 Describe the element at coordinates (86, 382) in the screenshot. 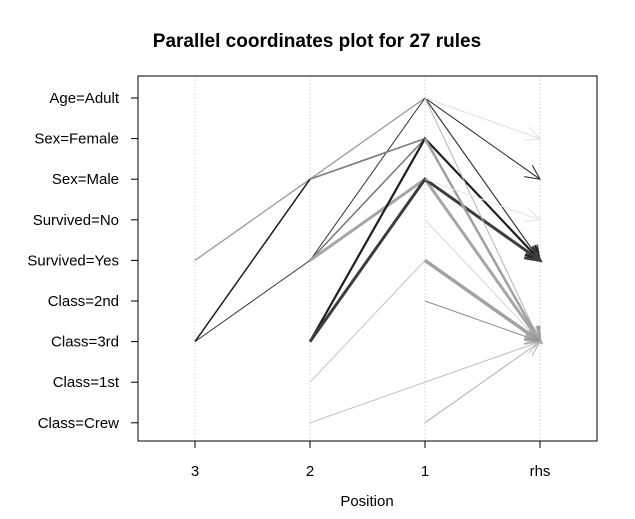

I see `y-tick-label: Class=1st` at that location.